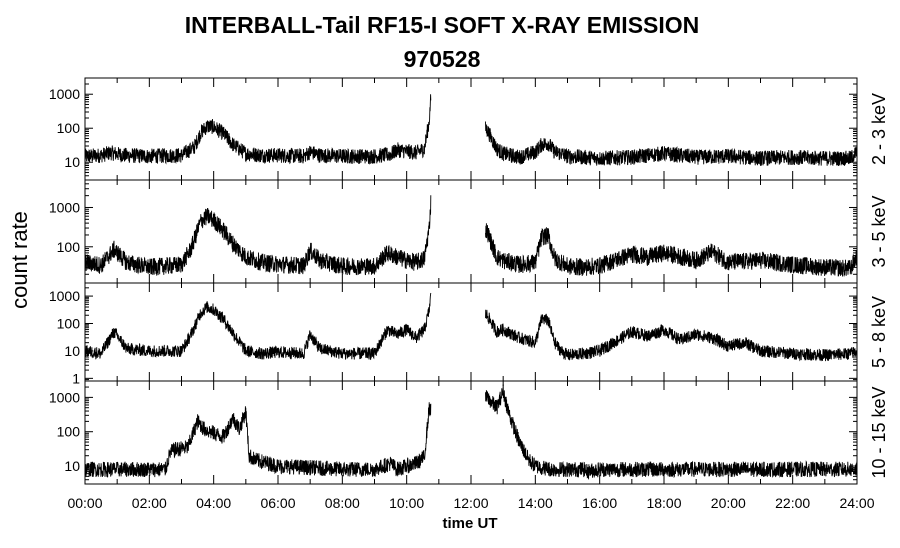 Image resolution: width=900 pixels, height=548 pixels. Describe the element at coordinates (19, 260) in the screenshot. I see `y-axis-label: count rate` at that location.